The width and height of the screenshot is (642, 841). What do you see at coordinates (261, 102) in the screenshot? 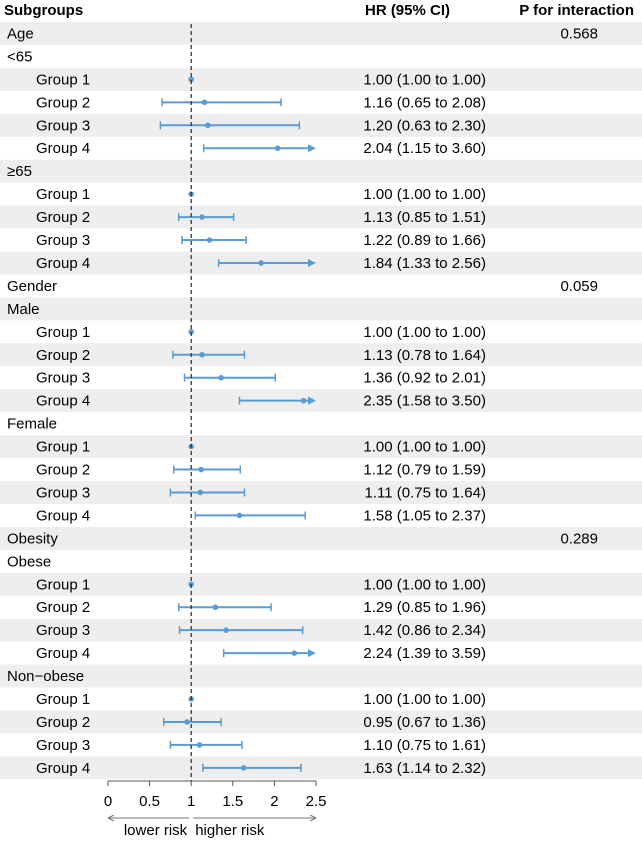
I see `group-row: Group 2 1.16 (0.65 to 2.08)` at bounding box center [261, 102].